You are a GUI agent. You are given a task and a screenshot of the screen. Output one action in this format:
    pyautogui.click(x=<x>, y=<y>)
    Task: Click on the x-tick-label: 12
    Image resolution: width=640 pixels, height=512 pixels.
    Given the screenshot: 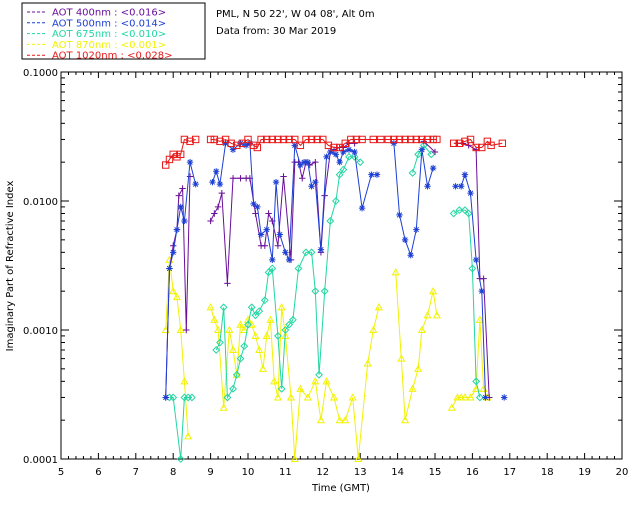 What is the action you would take?
    pyautogui.click(x=322, y=472)
    